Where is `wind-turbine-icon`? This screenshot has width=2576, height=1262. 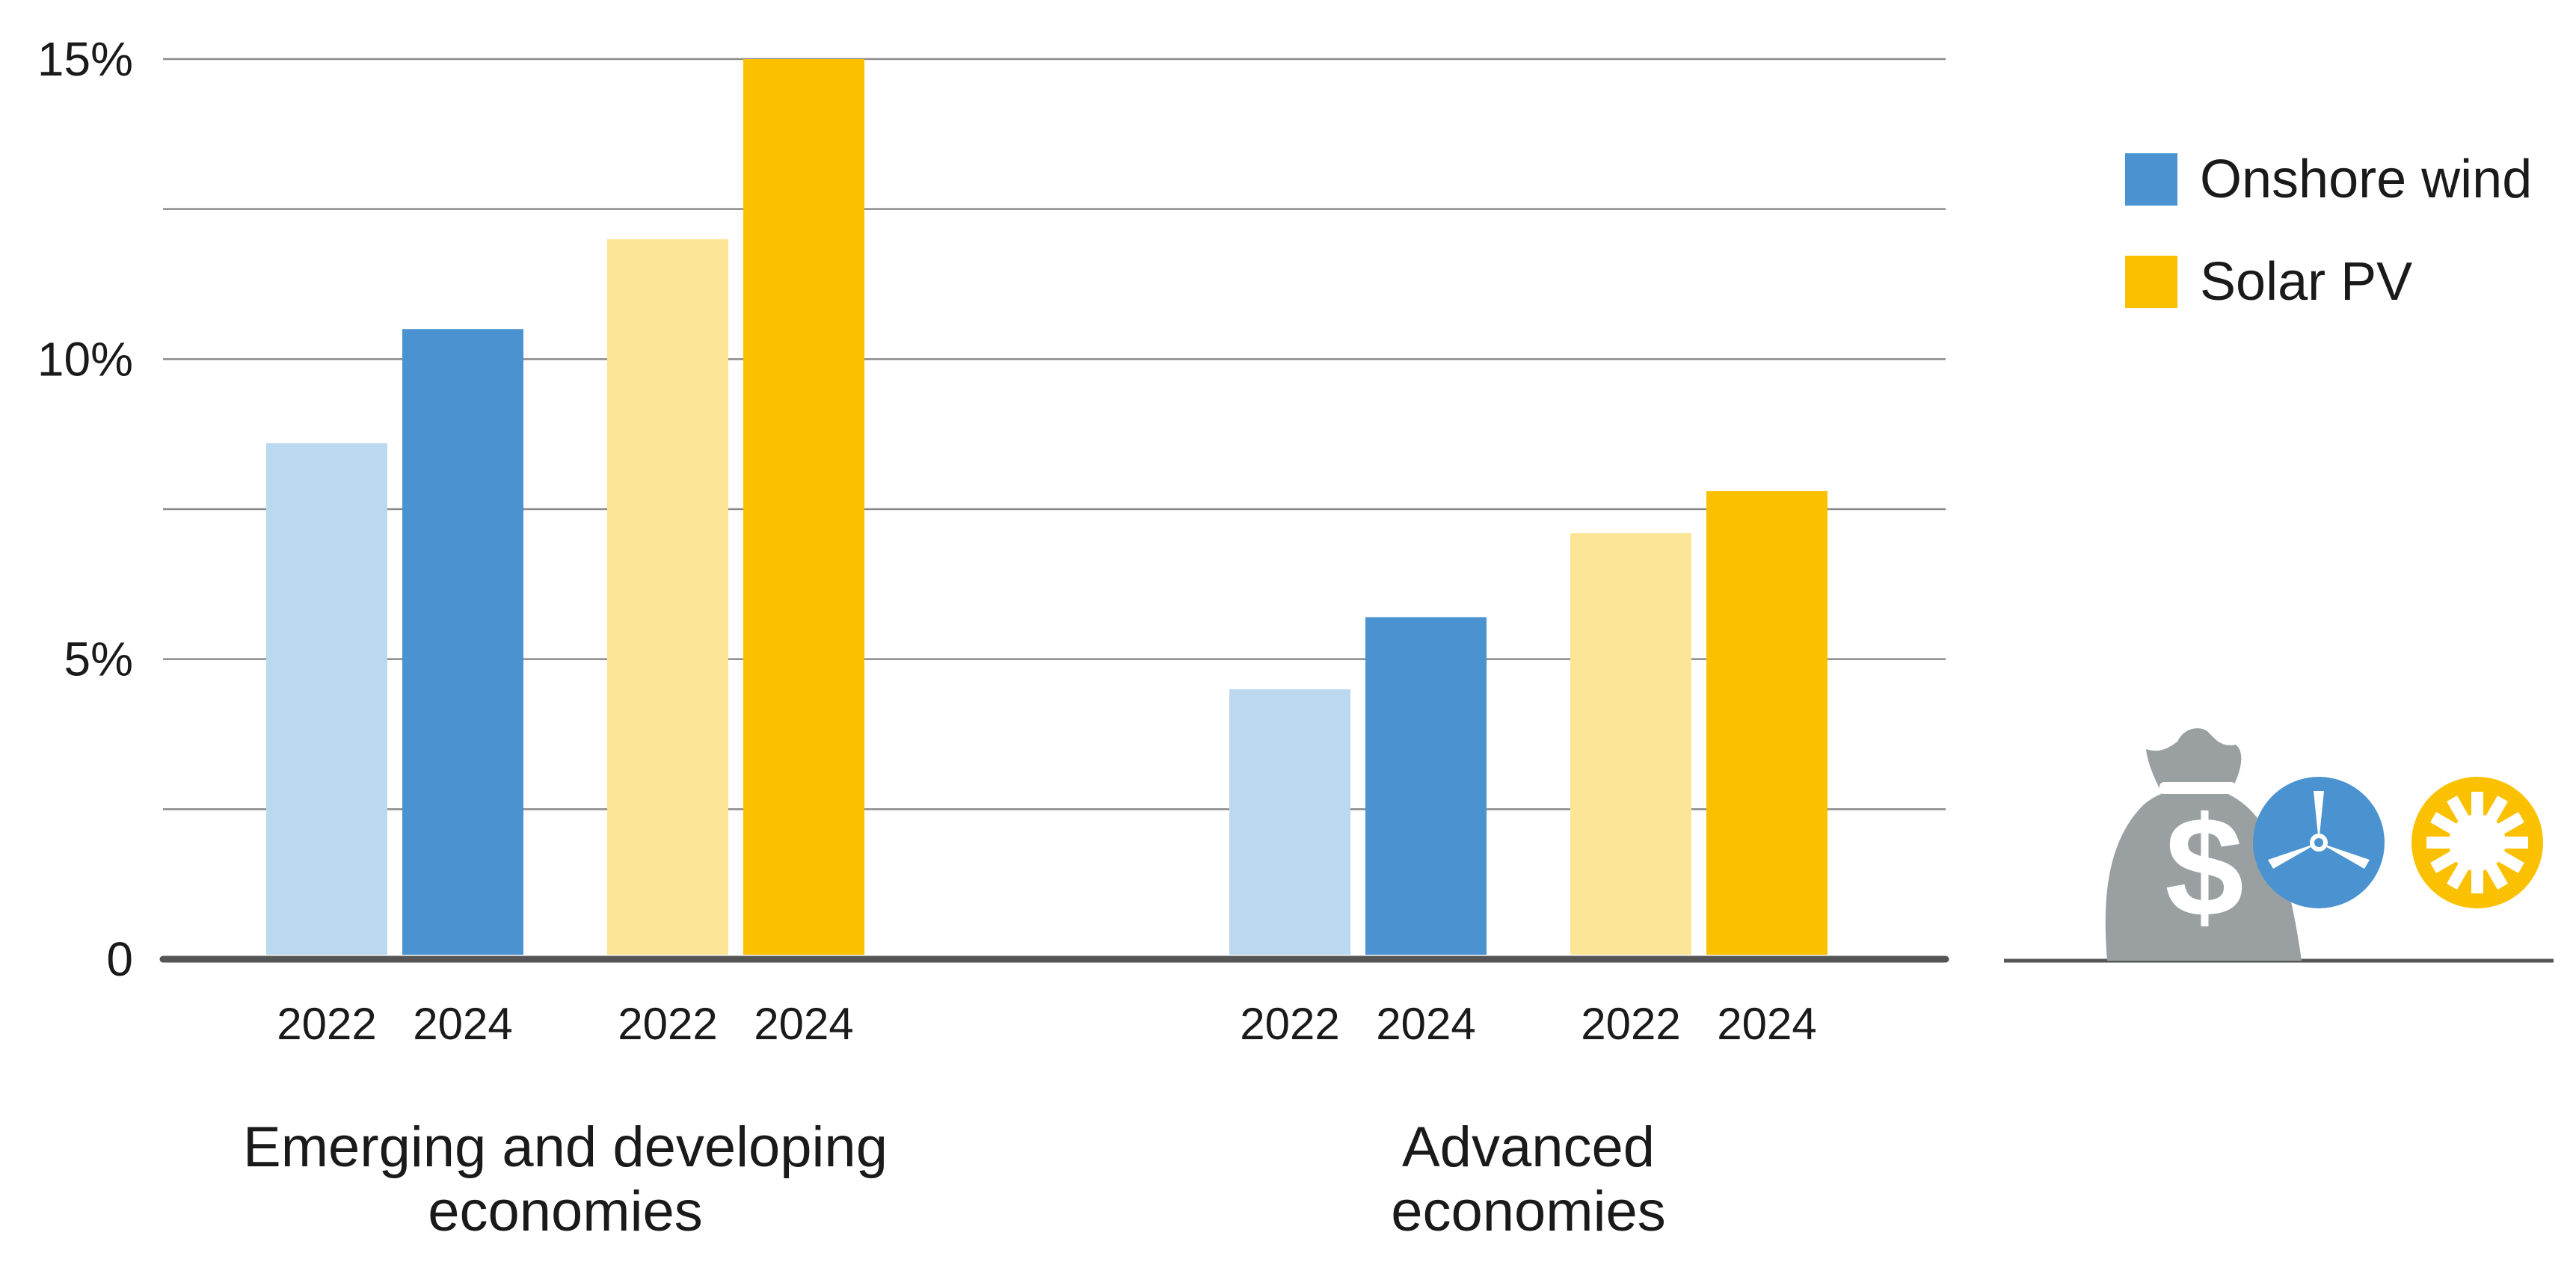 wind-turbine-icon is located at coordinates (2319, 842).